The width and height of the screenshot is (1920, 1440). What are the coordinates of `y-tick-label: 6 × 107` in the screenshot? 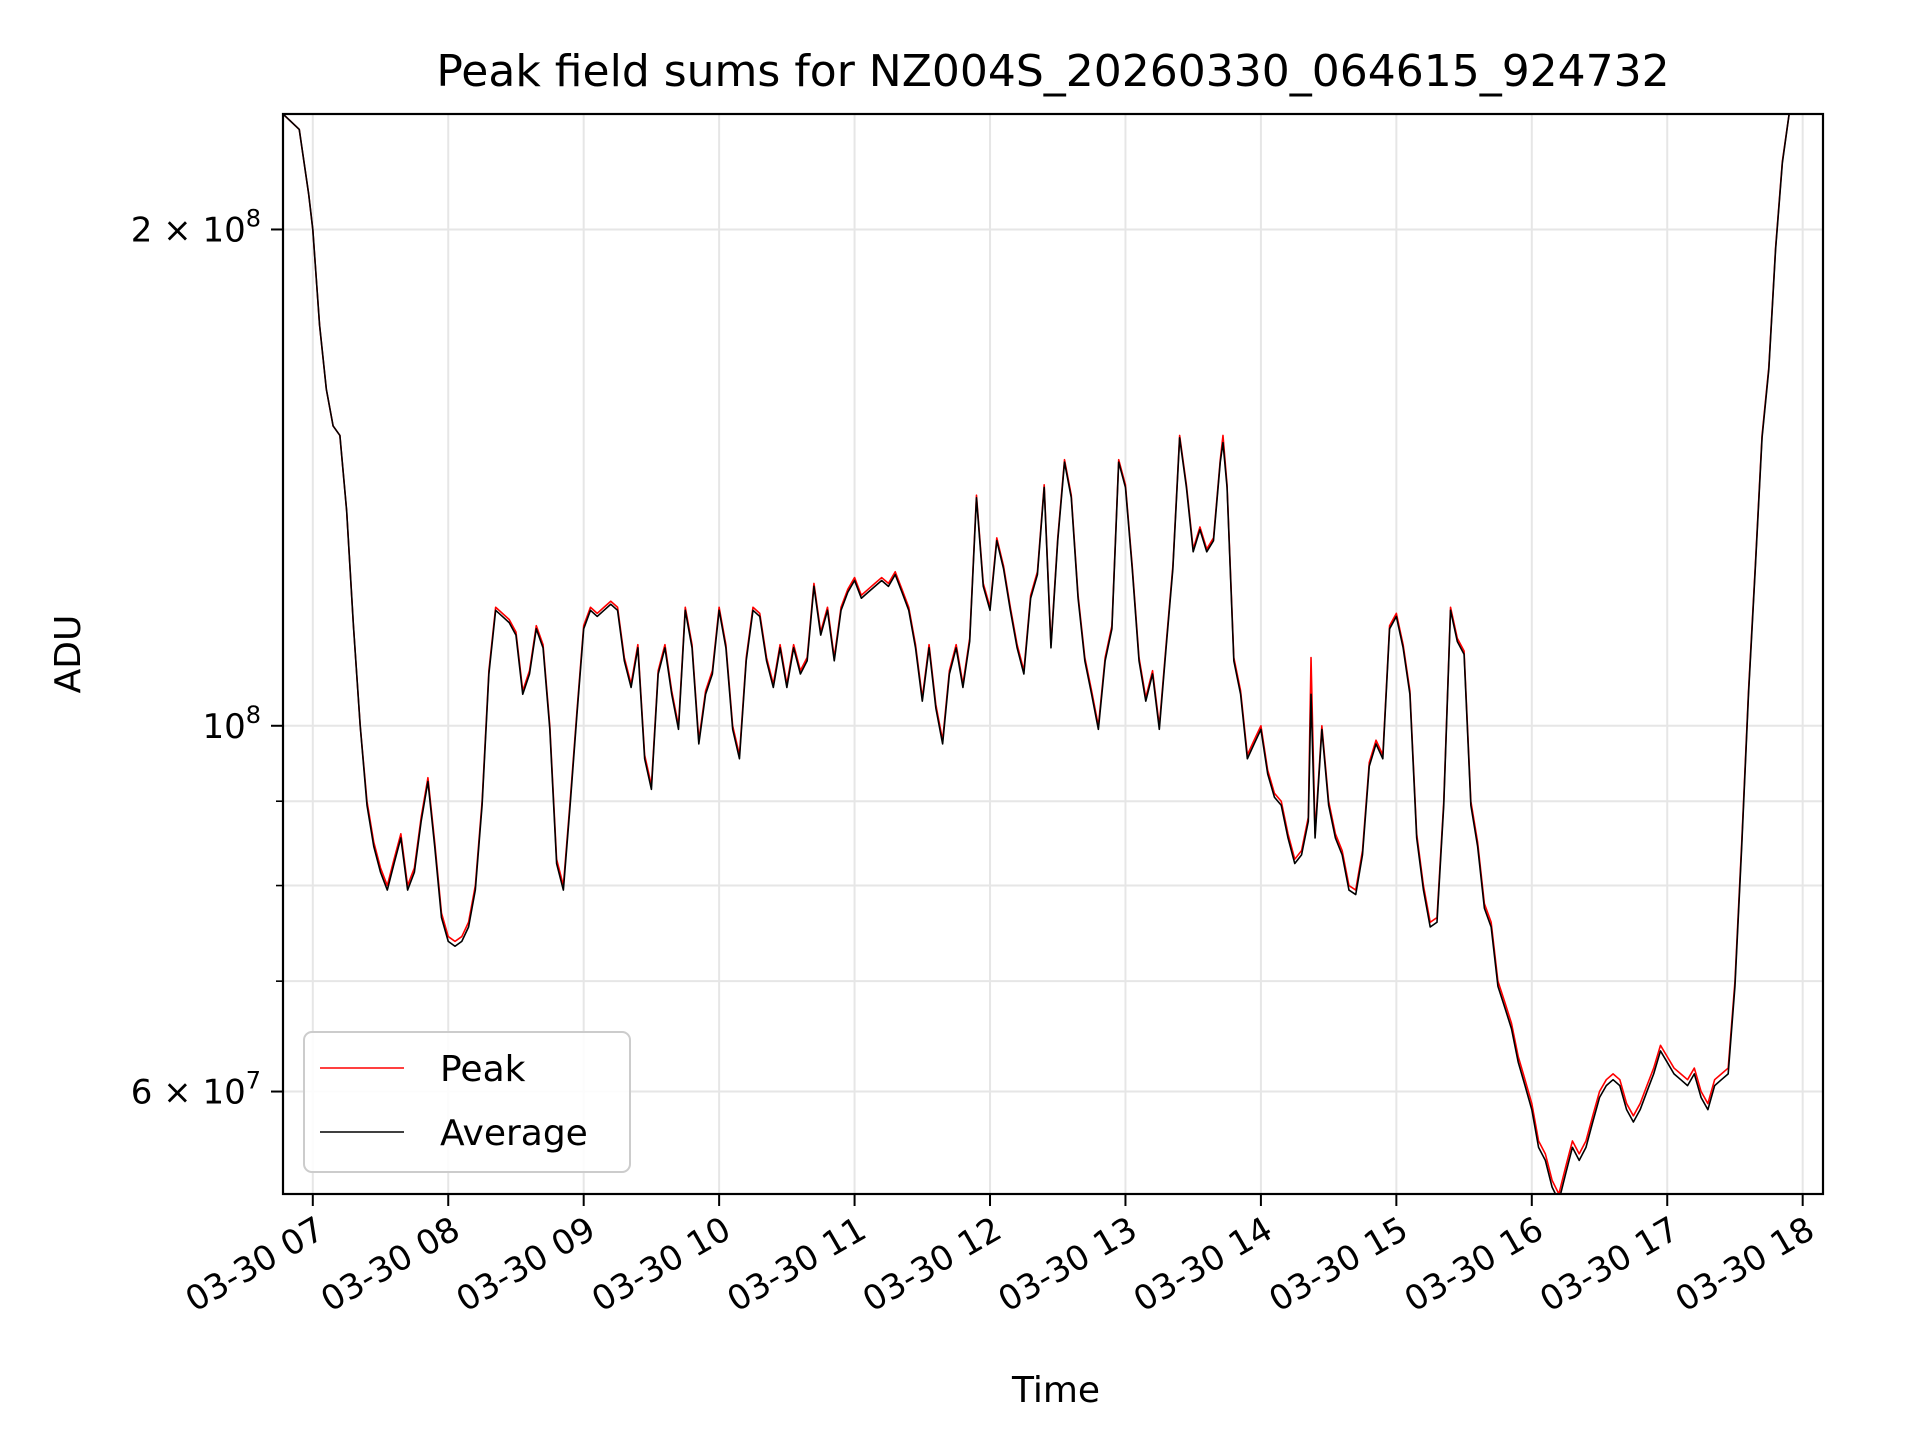 It's located at (196, 1090).